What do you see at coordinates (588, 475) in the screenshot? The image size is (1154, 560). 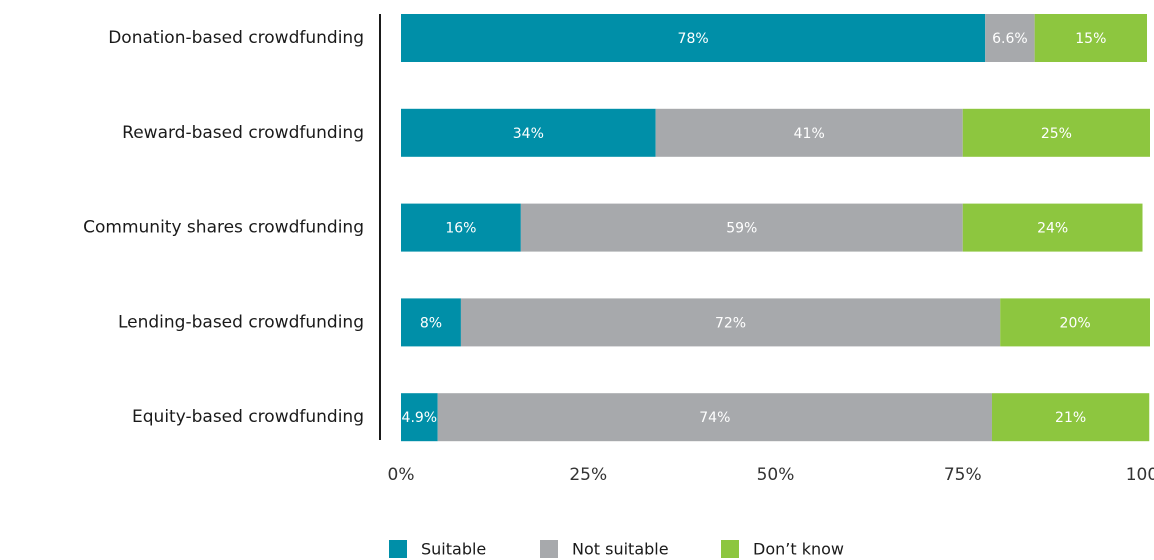 I see `x-tick-label: 25%` at bounding box center [588, 475].